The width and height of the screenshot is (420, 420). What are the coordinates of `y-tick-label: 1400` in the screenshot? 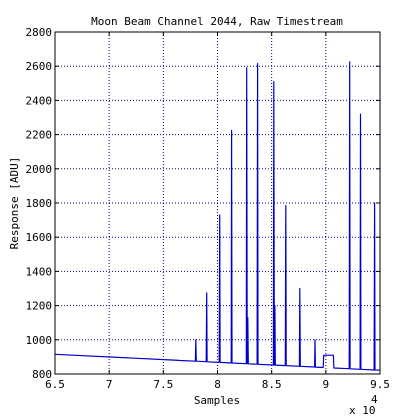 It's located at (39, 271).